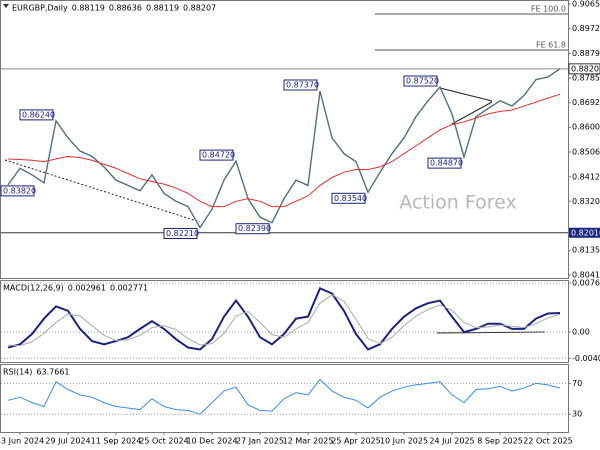 Image resolution: width=600 pixels, height=450 pixels. Describe the element at coordinates (22, 441) in the screenshot. I see `x-tick-label: 13 Jun 2024` at that location.